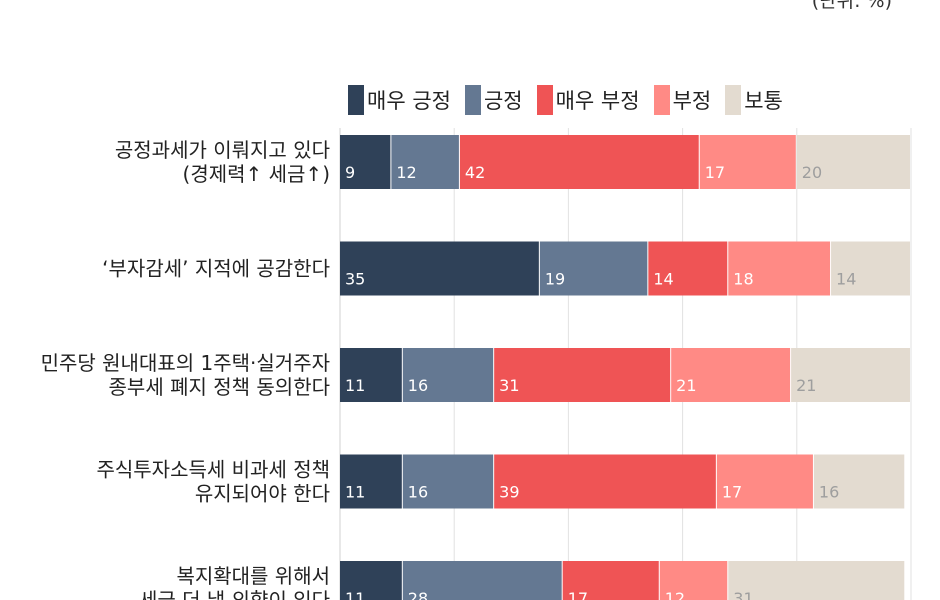 The width and height of the screenshot is (940, 600). I want to click on category-label: 복지확대를 위해서, so click(253, 576).